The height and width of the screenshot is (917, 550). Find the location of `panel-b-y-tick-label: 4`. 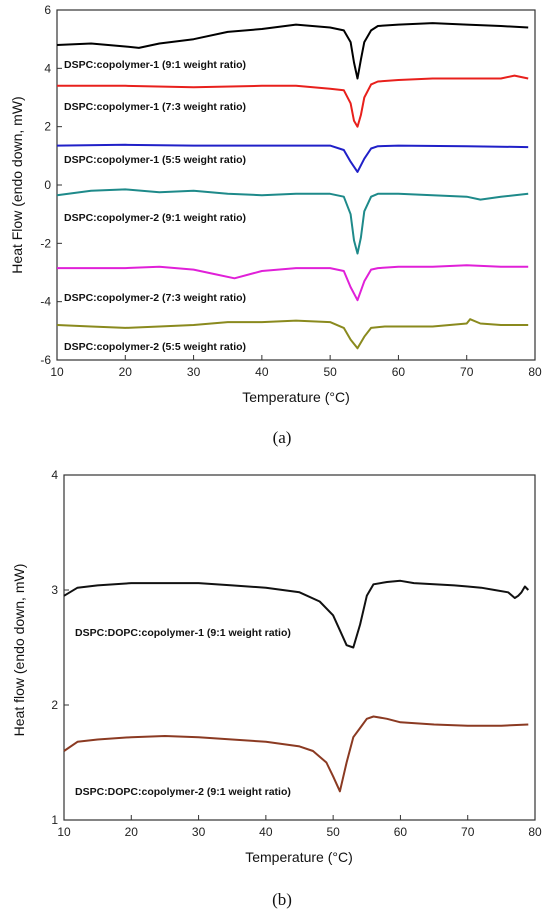

panel-b-y-tick-label: 4 is located at coordinates (54, 475).